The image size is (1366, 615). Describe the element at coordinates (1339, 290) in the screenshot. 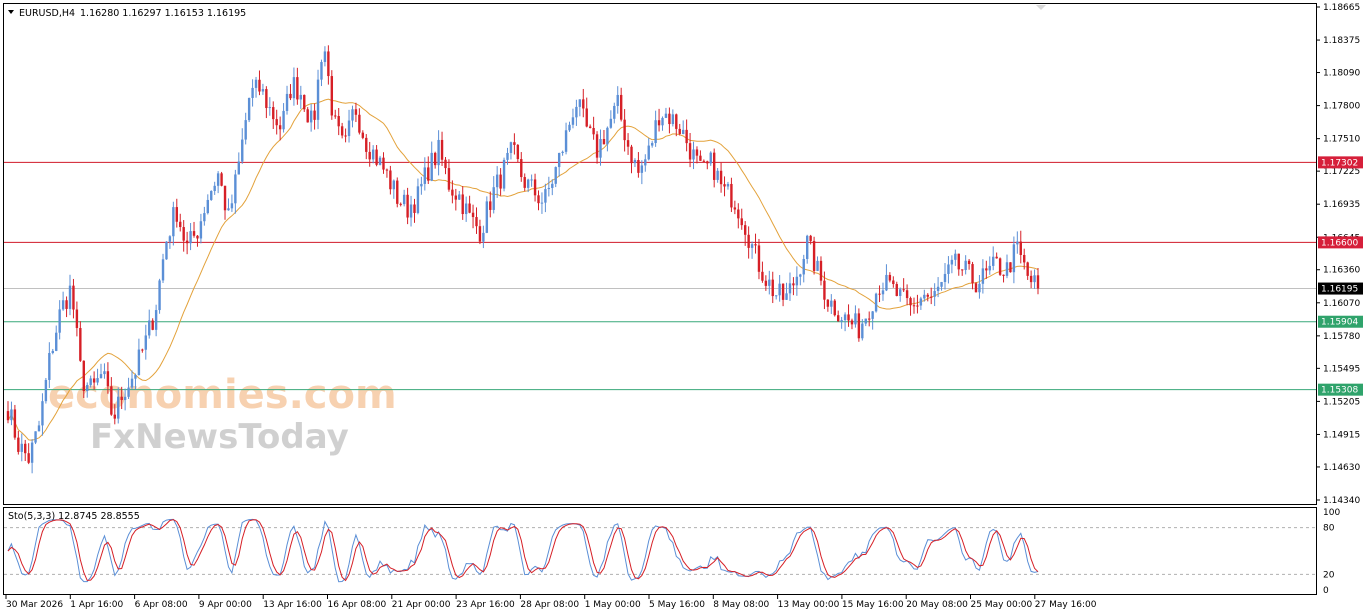

I see `level-price-label: 1.16195` at that location.